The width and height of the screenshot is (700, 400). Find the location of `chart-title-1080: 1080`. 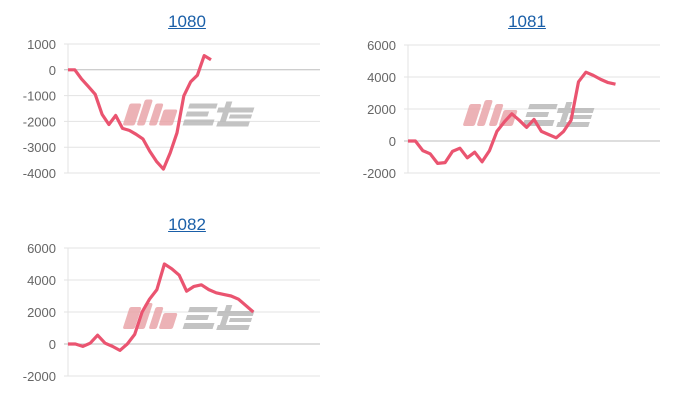

chart-title-1080: 1080 is located at coordinates (187, 21).